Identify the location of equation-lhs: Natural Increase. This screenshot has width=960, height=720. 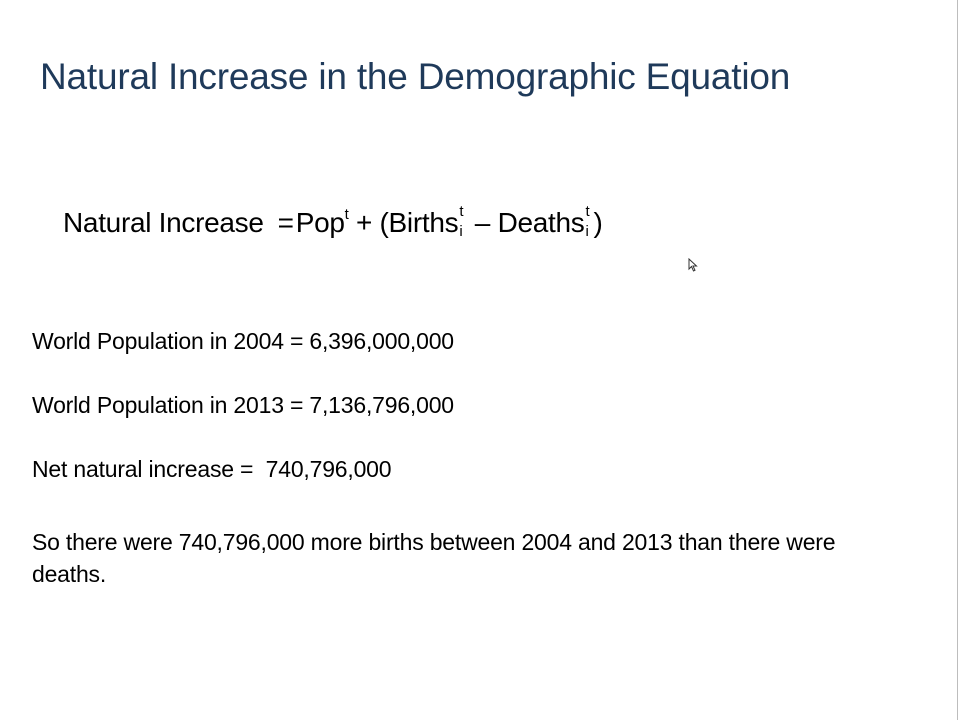
(163, 222).